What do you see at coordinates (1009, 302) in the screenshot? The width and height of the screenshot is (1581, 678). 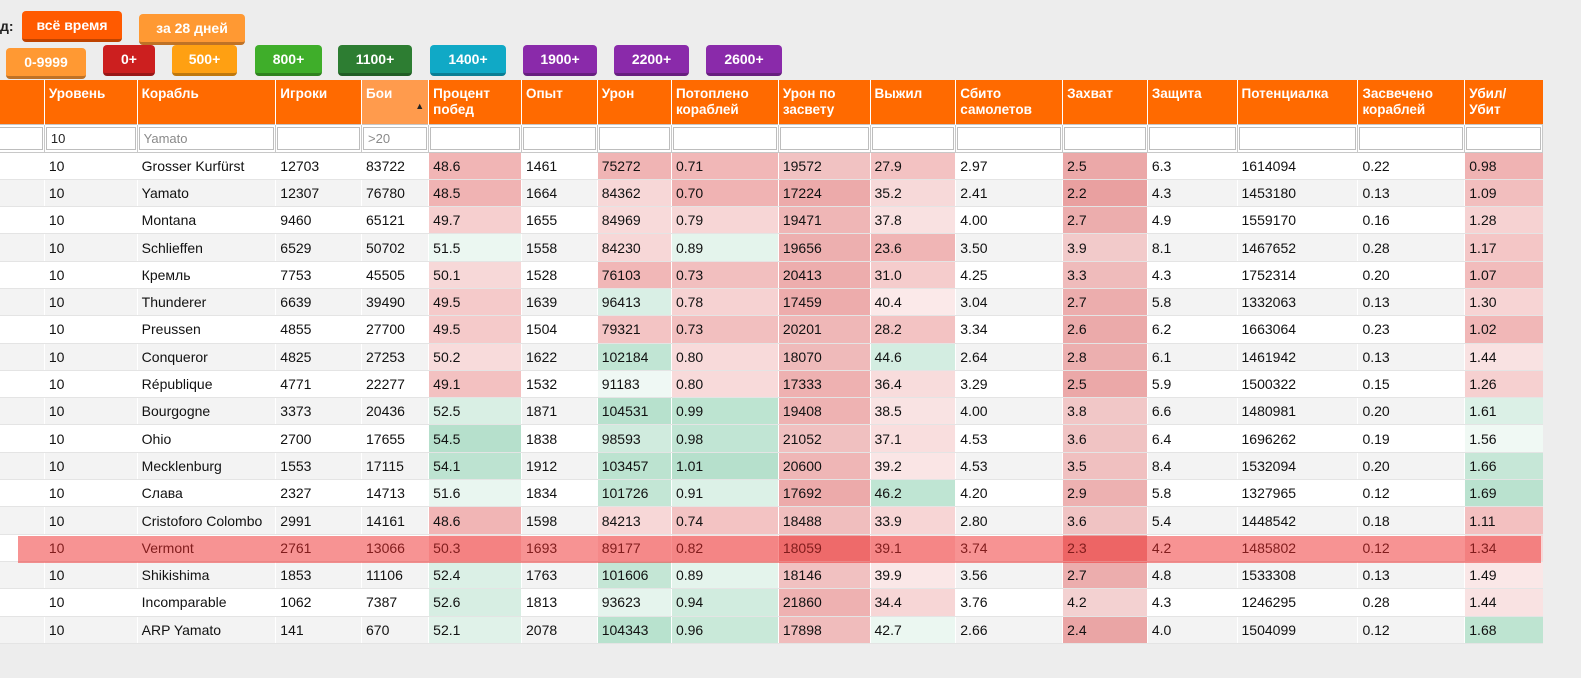 I see `table-cell: 3.04` at bounding box center [1009, 302].